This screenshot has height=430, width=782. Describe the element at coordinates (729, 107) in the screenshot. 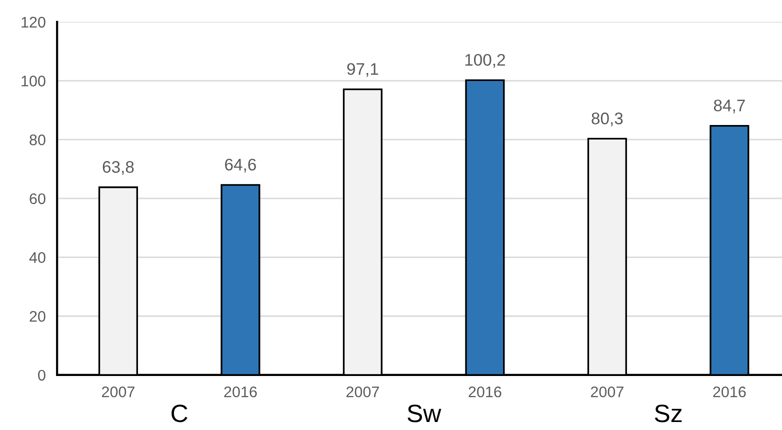

I see `data-label: 84,7` at that location.